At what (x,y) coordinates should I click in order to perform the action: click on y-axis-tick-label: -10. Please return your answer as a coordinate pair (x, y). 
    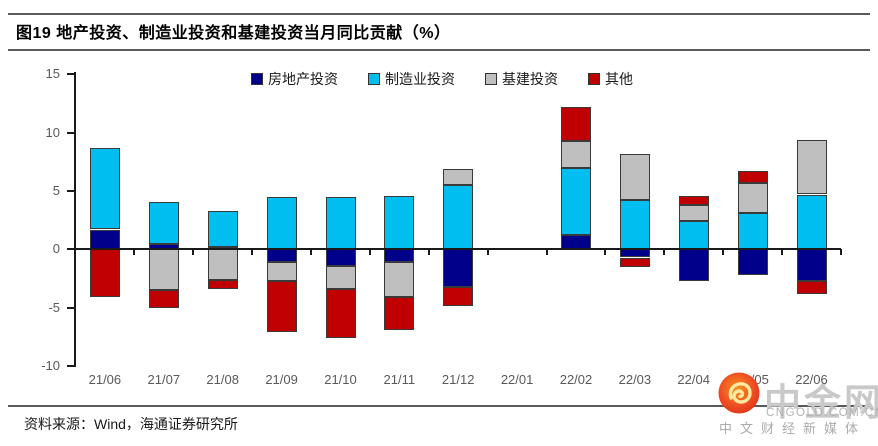
    Looking at the image, I should click on (50, 365).